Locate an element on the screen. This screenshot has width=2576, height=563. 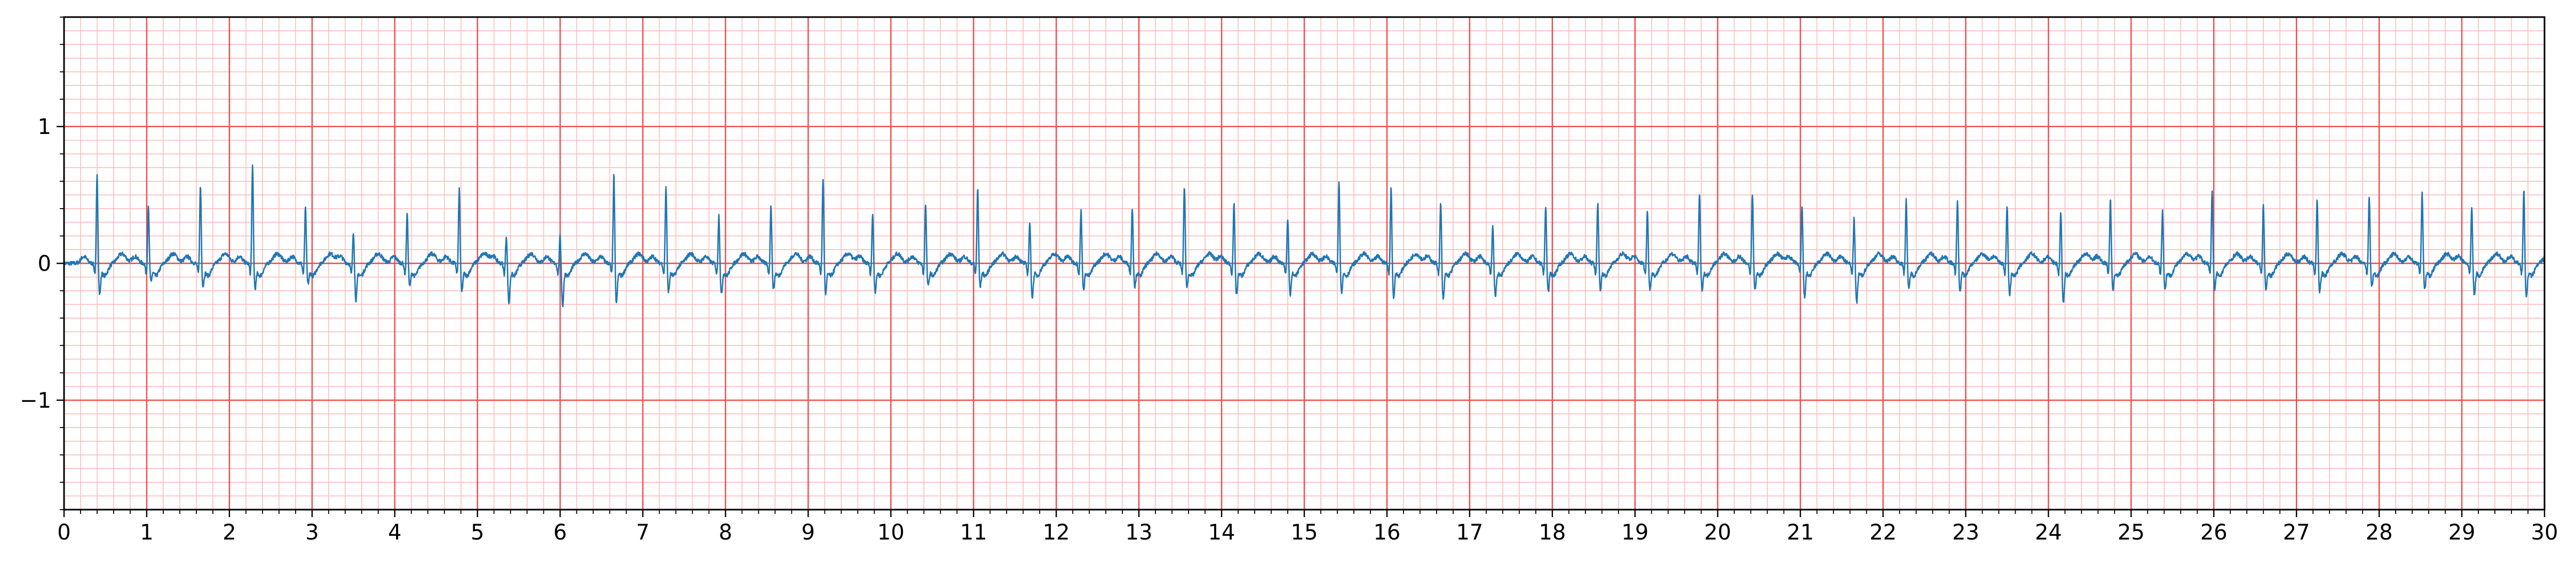
x-tick-label: 9 is located at coordinates (809, 532).